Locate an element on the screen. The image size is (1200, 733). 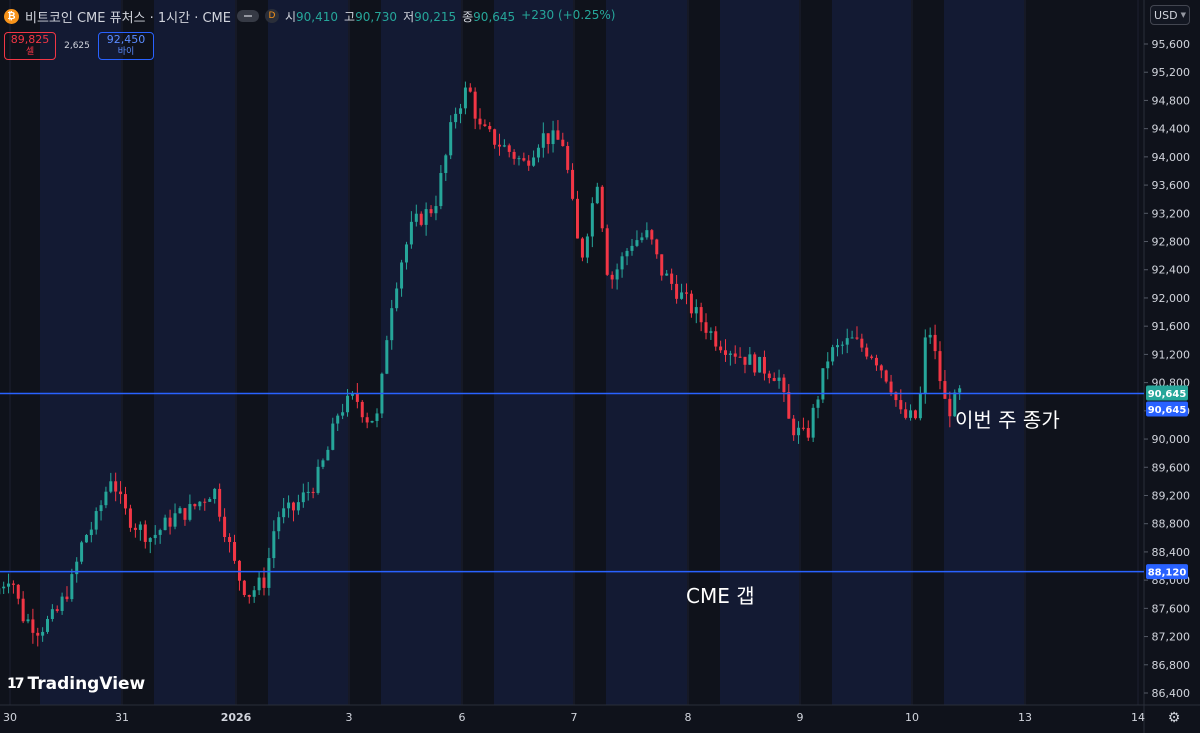
tradingview-logo: 17 TradingView is located at coordinates (76, 684).